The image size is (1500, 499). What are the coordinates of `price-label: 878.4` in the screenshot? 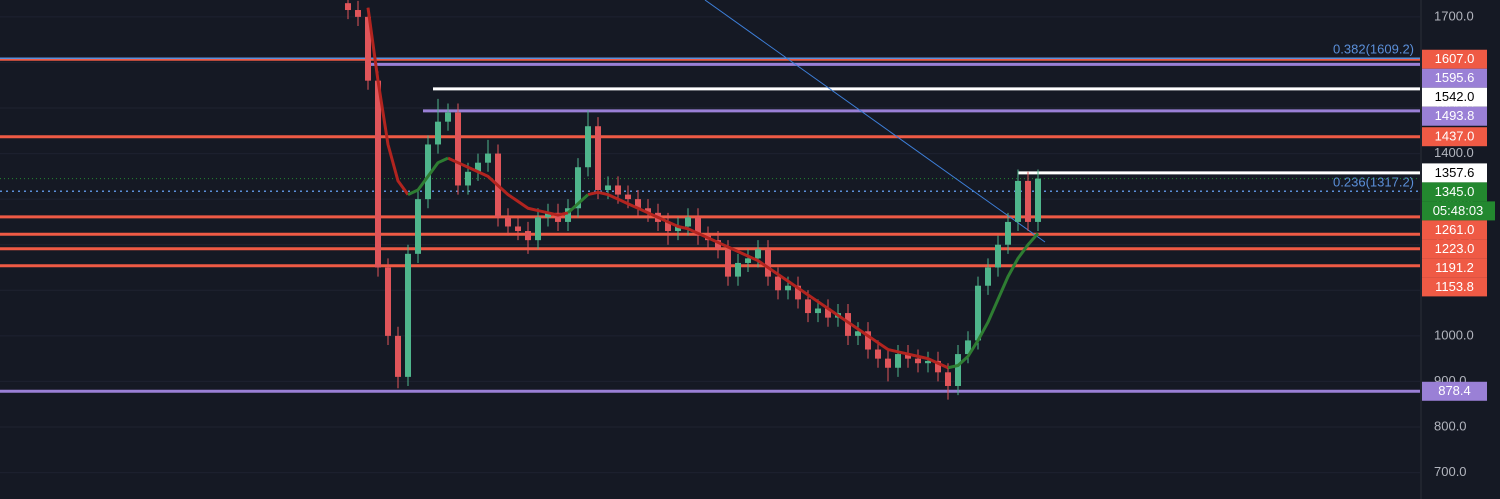 It's located at (1454, 390).